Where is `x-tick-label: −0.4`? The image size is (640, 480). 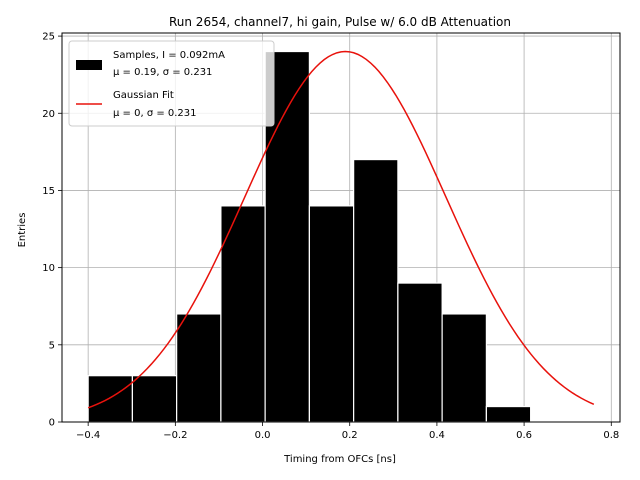 x-tick-label: −0.4 is located at coordinates (88, 435).